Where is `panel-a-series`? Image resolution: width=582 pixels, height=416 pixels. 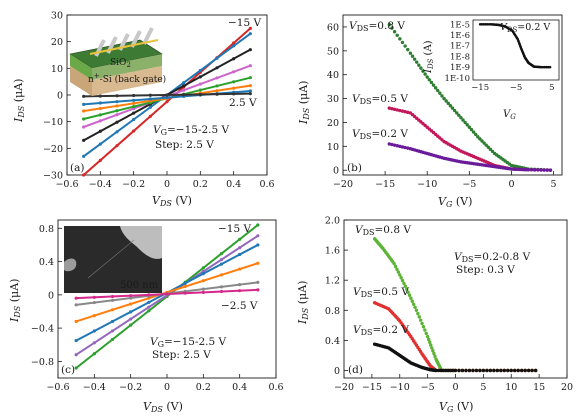
panel-a-series is located at coordinates (167, 101).